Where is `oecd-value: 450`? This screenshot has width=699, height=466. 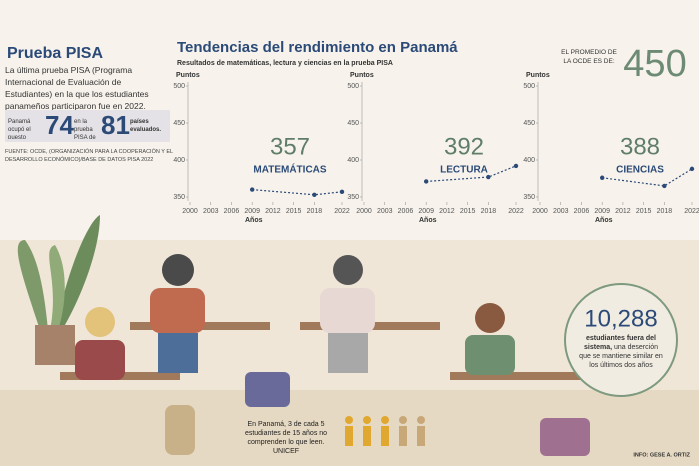 oecd-value: 450 is located at coordinates (654, 64).